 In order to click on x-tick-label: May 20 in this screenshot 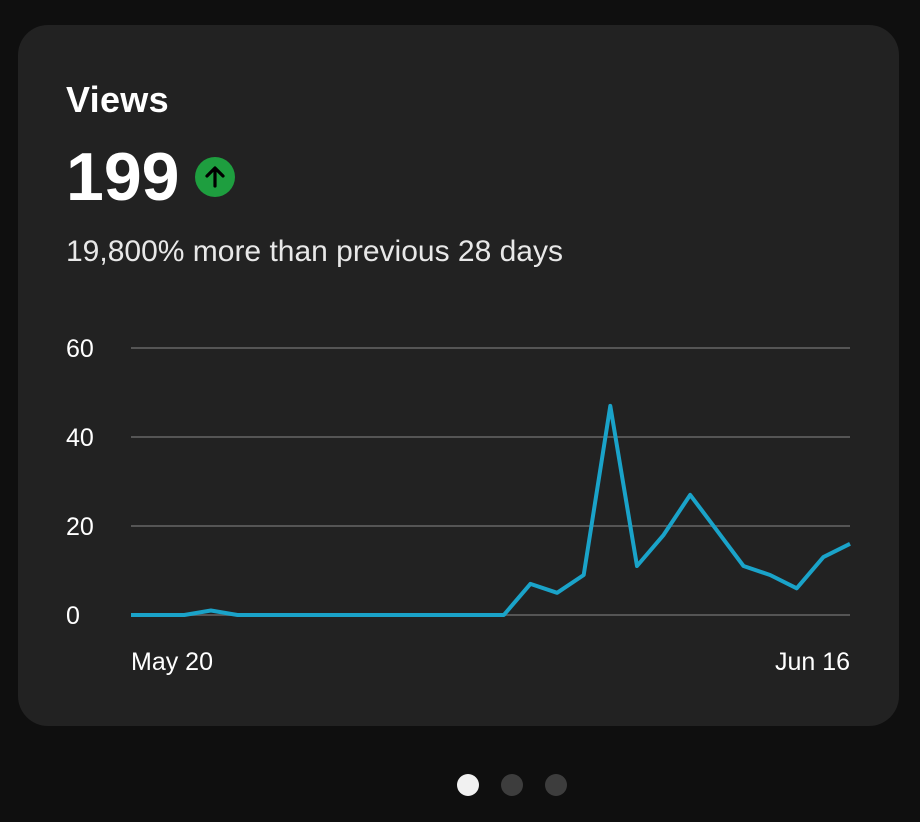, I will do `click(172, 662)`.